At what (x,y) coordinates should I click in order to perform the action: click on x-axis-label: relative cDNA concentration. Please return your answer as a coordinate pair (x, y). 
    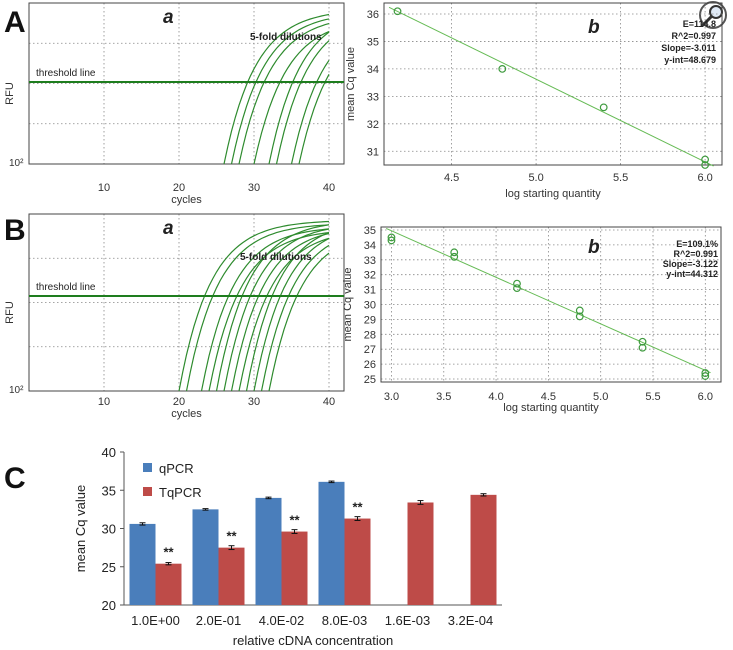
    Looking at the image, I should click on (313, 639).